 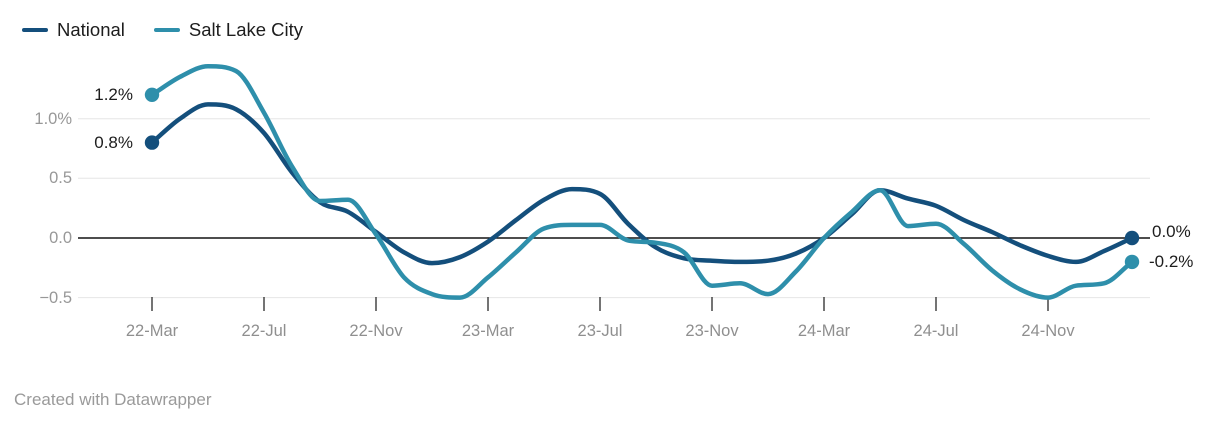 I want to click on legend-label-salt-lake-city: Salt Lake City, so click(x=246, y=29).